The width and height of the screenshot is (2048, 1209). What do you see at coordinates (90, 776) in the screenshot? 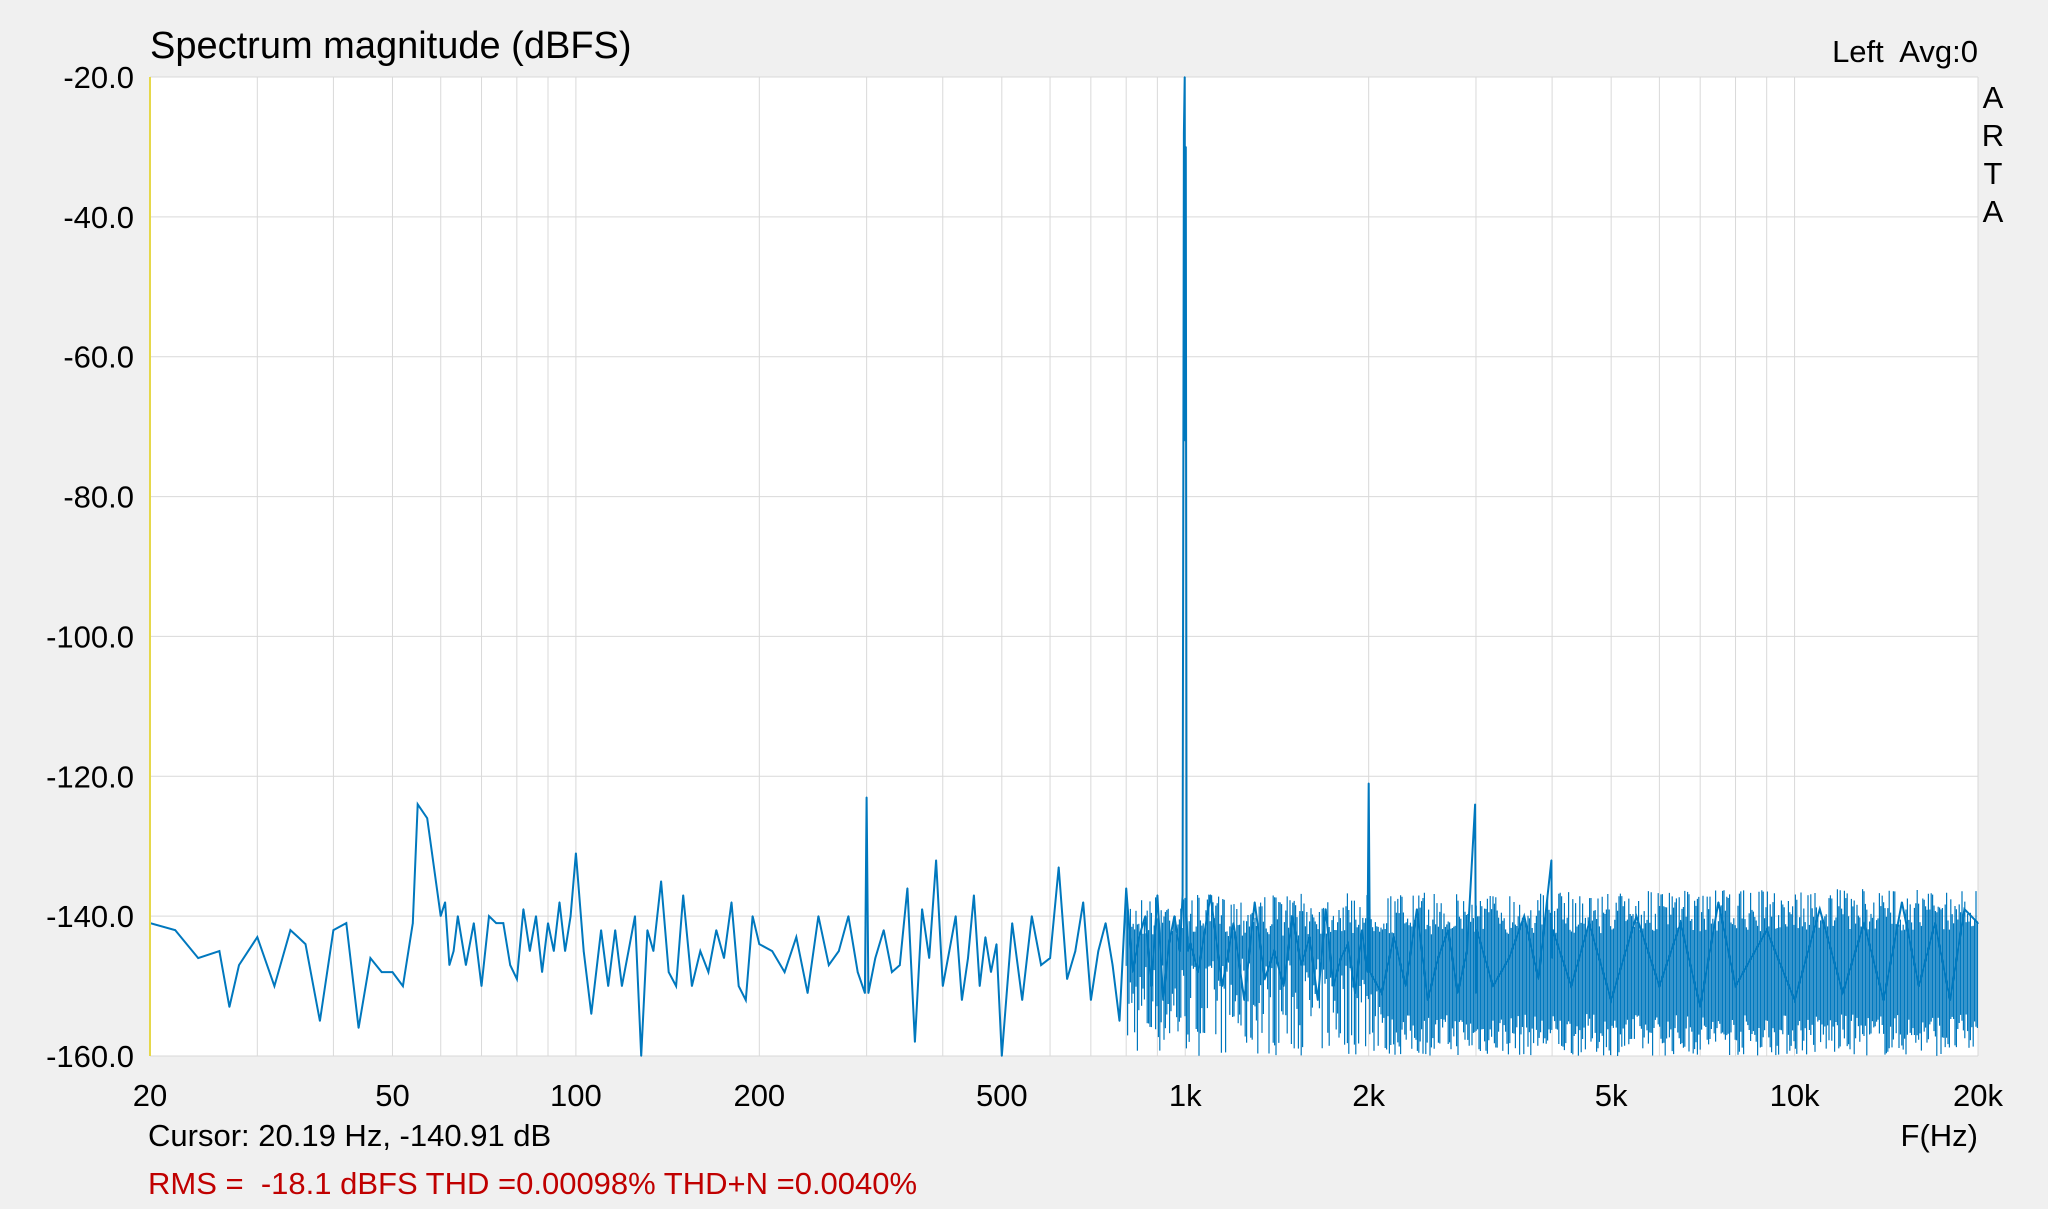
I see `y-tick-label: -120.0` at bounding box center [90, 776].